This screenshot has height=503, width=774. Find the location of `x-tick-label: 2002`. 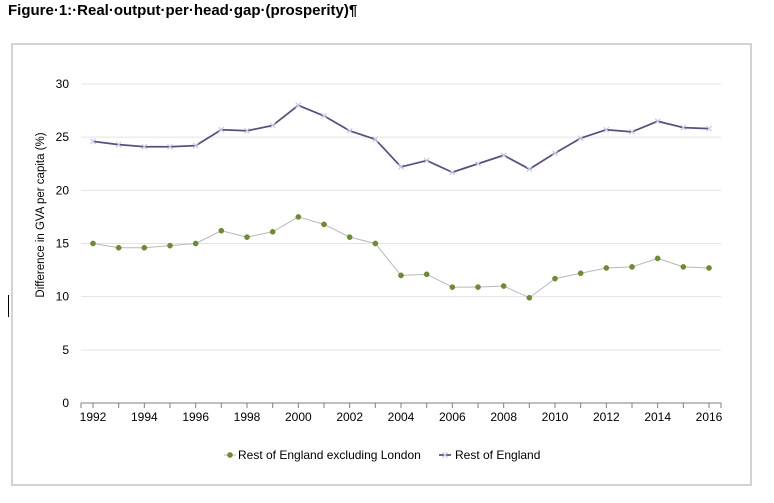

x-tick-label: 2002 is located at coordinates (349, 417).